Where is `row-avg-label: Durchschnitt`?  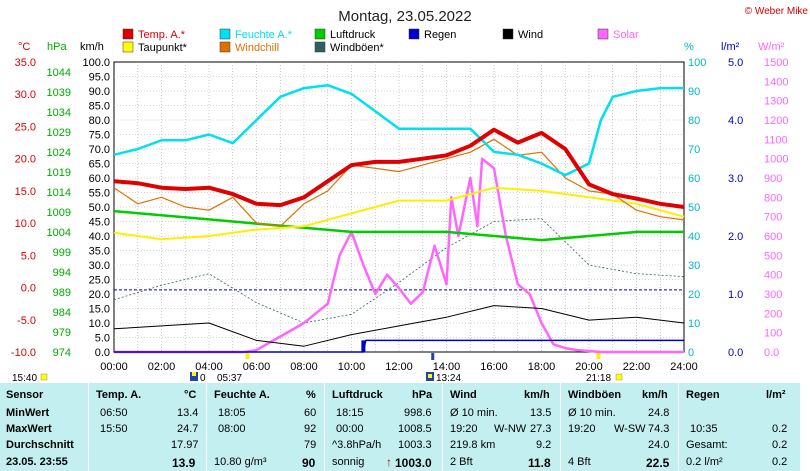 row-avg-label: Durchschnitt is located at coordinates (40, 445).